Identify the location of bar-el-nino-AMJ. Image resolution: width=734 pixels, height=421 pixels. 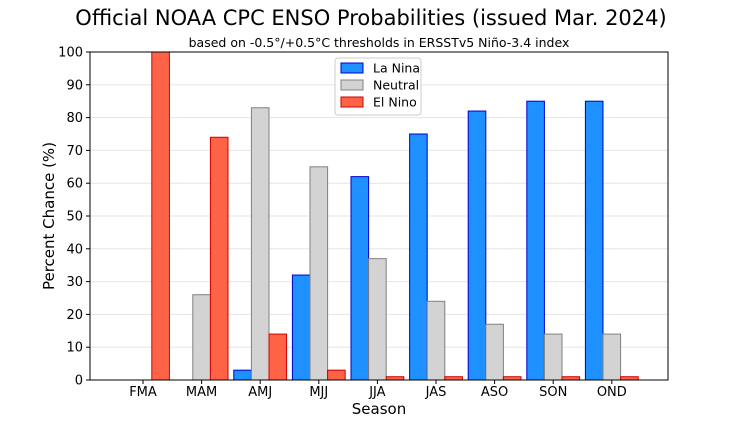
(278, 357).